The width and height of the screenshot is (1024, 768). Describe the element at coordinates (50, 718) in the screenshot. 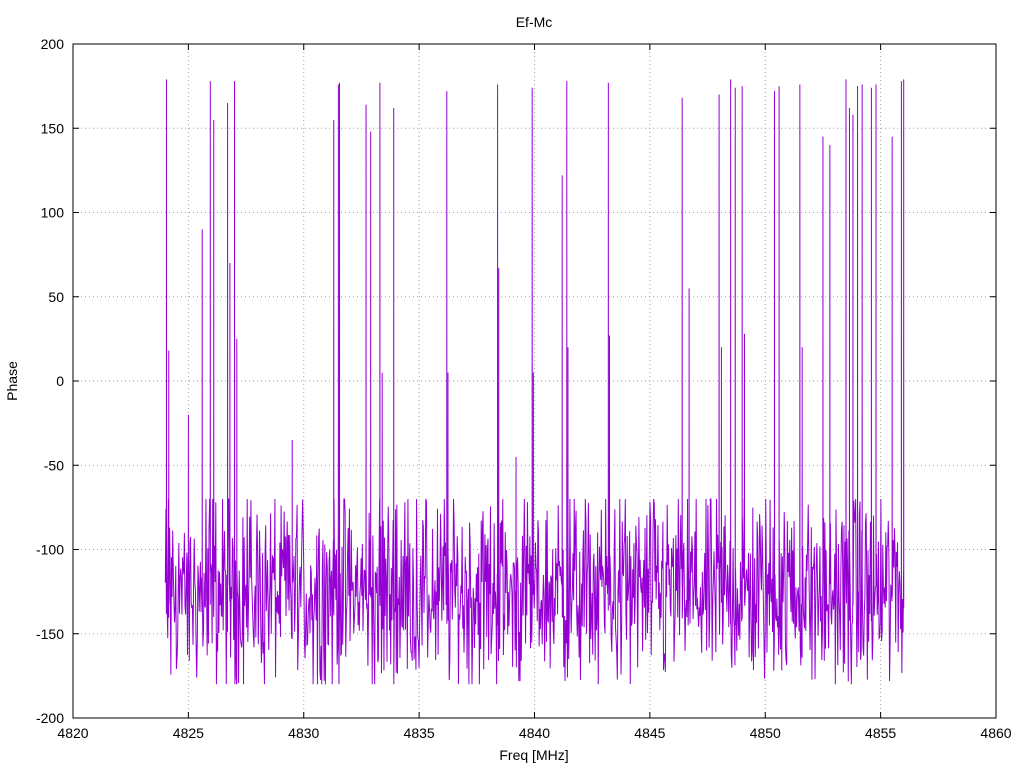

I see `y-tick-label: -200` at that location.